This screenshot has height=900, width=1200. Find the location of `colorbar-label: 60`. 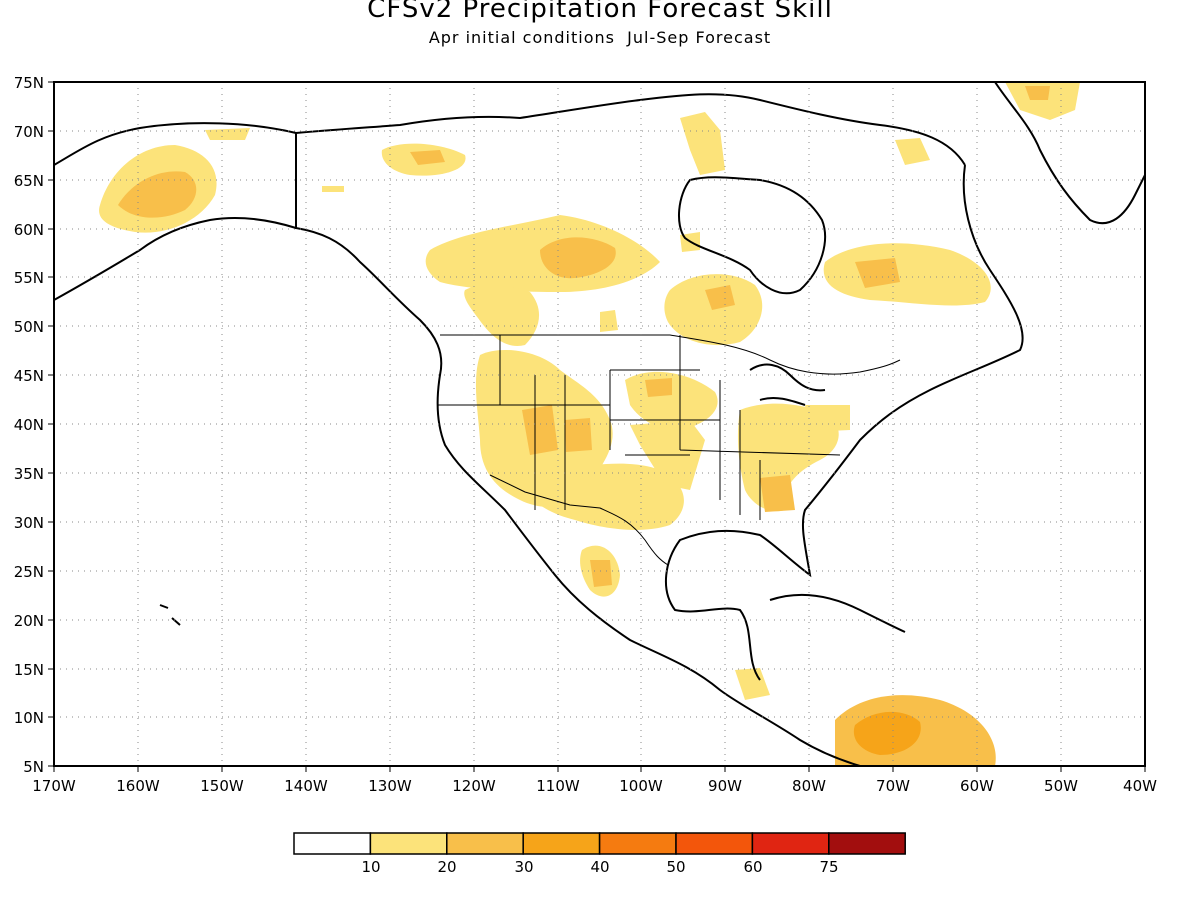

colorbar-label: 60 is located at coordinates (752, 867).